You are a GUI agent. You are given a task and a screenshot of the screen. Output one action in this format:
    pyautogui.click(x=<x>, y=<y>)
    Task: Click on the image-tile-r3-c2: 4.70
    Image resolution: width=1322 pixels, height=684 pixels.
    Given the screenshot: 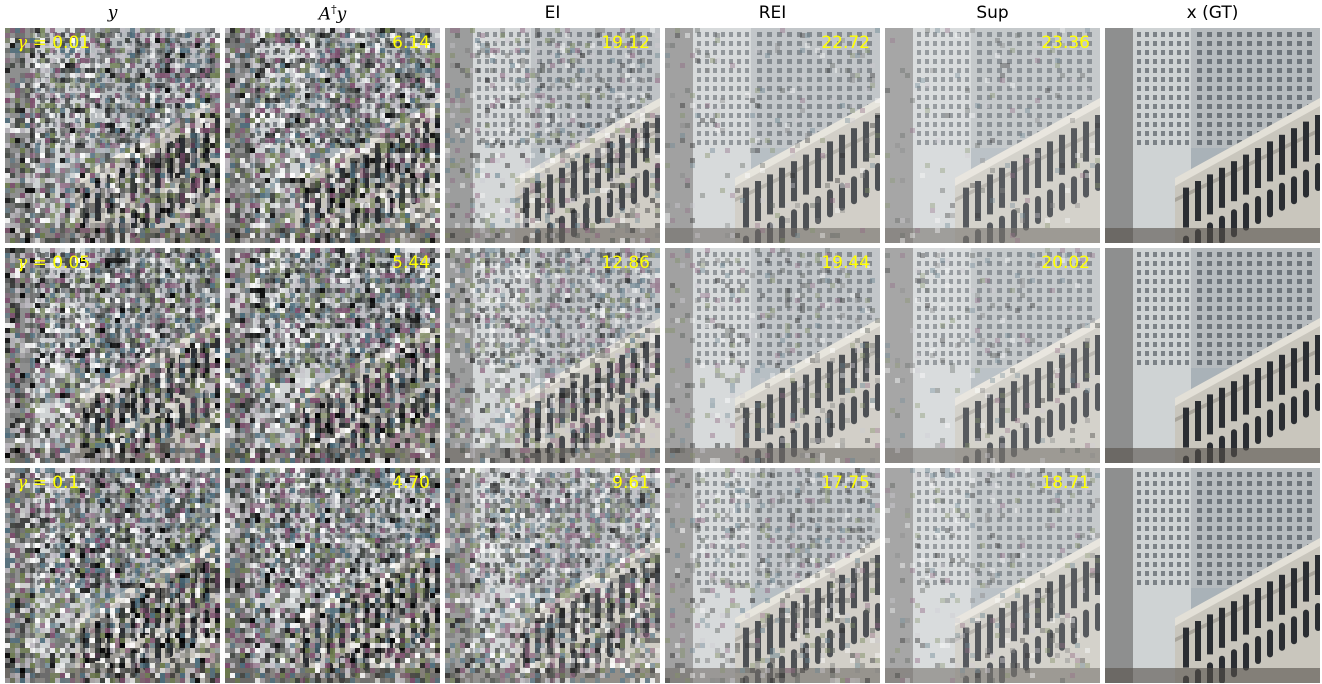 What is the action you would take?
    pyautogui.click(x=332, y=575)
    